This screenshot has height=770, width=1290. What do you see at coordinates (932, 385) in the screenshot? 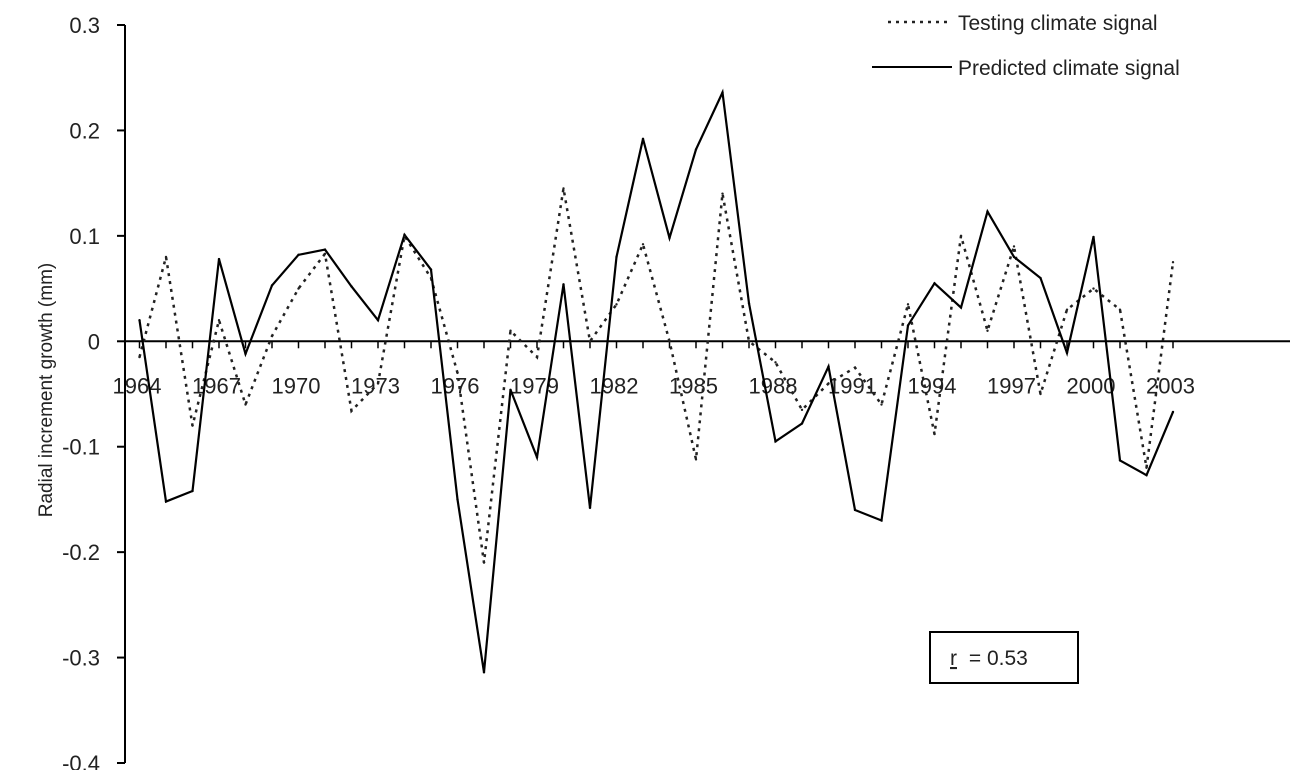
I see `x-tick-label: 1994` at bounding box center [932, 385].